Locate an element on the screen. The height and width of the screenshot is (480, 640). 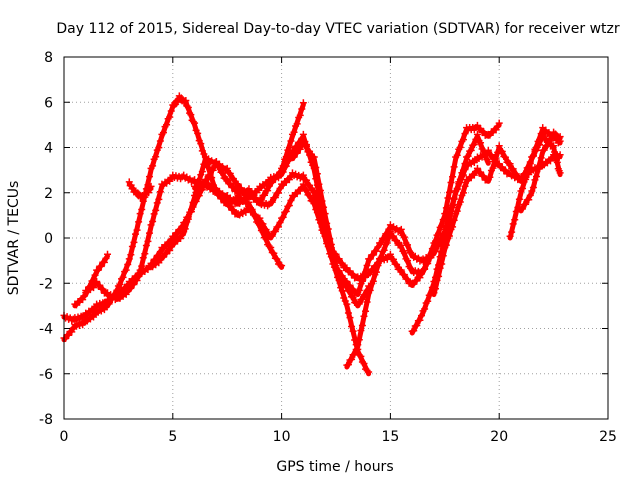
y-tick-label: -6 is located at coordinates (46, 375).